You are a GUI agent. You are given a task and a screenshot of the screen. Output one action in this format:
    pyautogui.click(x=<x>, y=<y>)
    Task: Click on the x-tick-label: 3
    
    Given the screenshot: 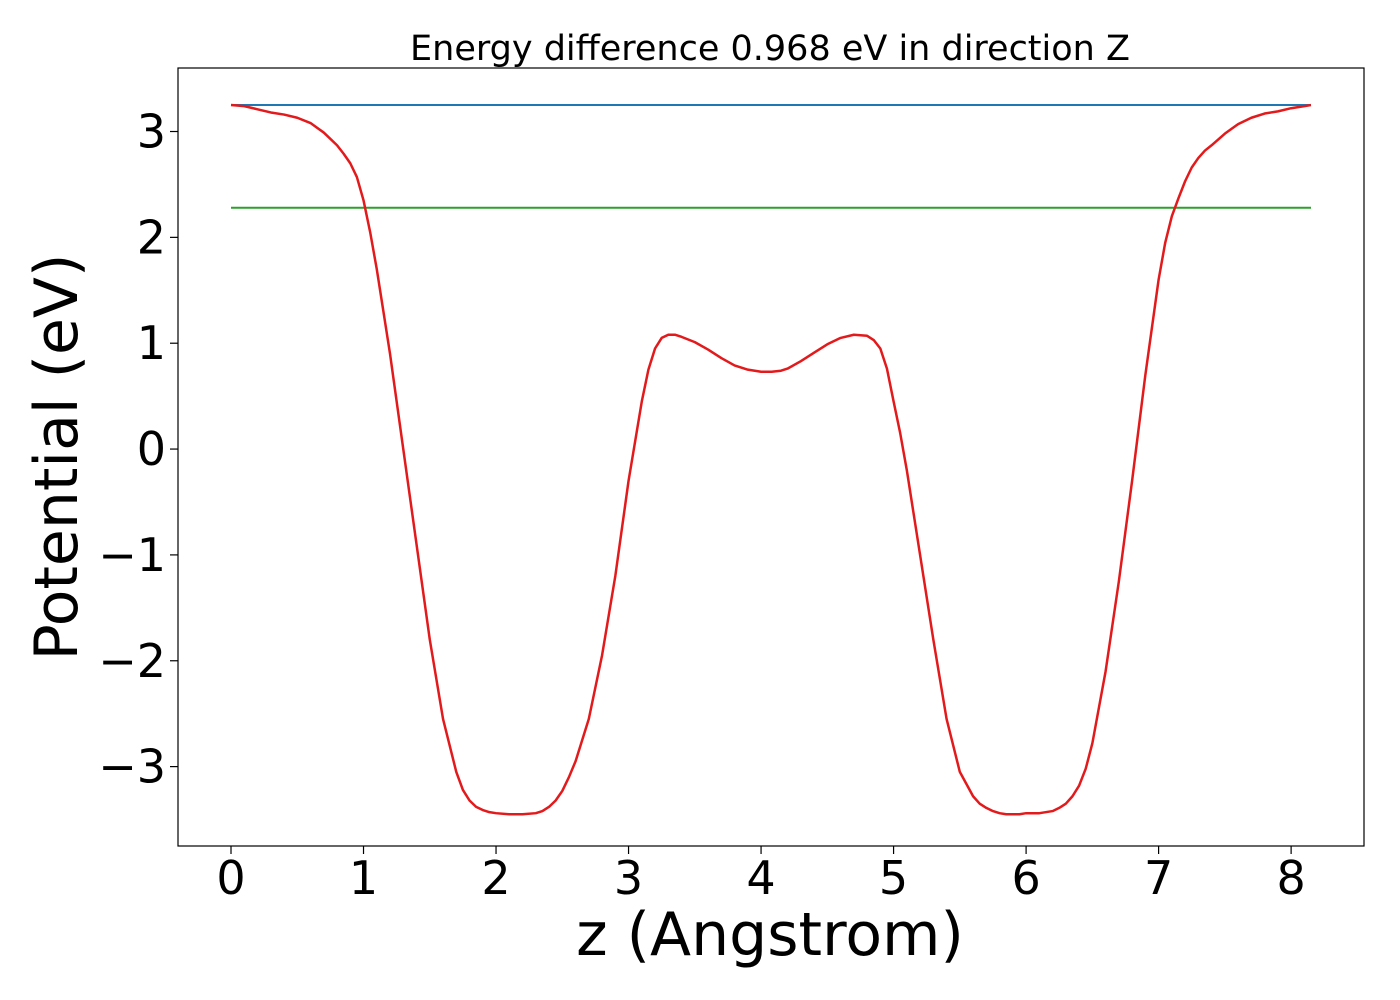 What is the action you would take?
    pyautogui.click(x=628, y=878)
    